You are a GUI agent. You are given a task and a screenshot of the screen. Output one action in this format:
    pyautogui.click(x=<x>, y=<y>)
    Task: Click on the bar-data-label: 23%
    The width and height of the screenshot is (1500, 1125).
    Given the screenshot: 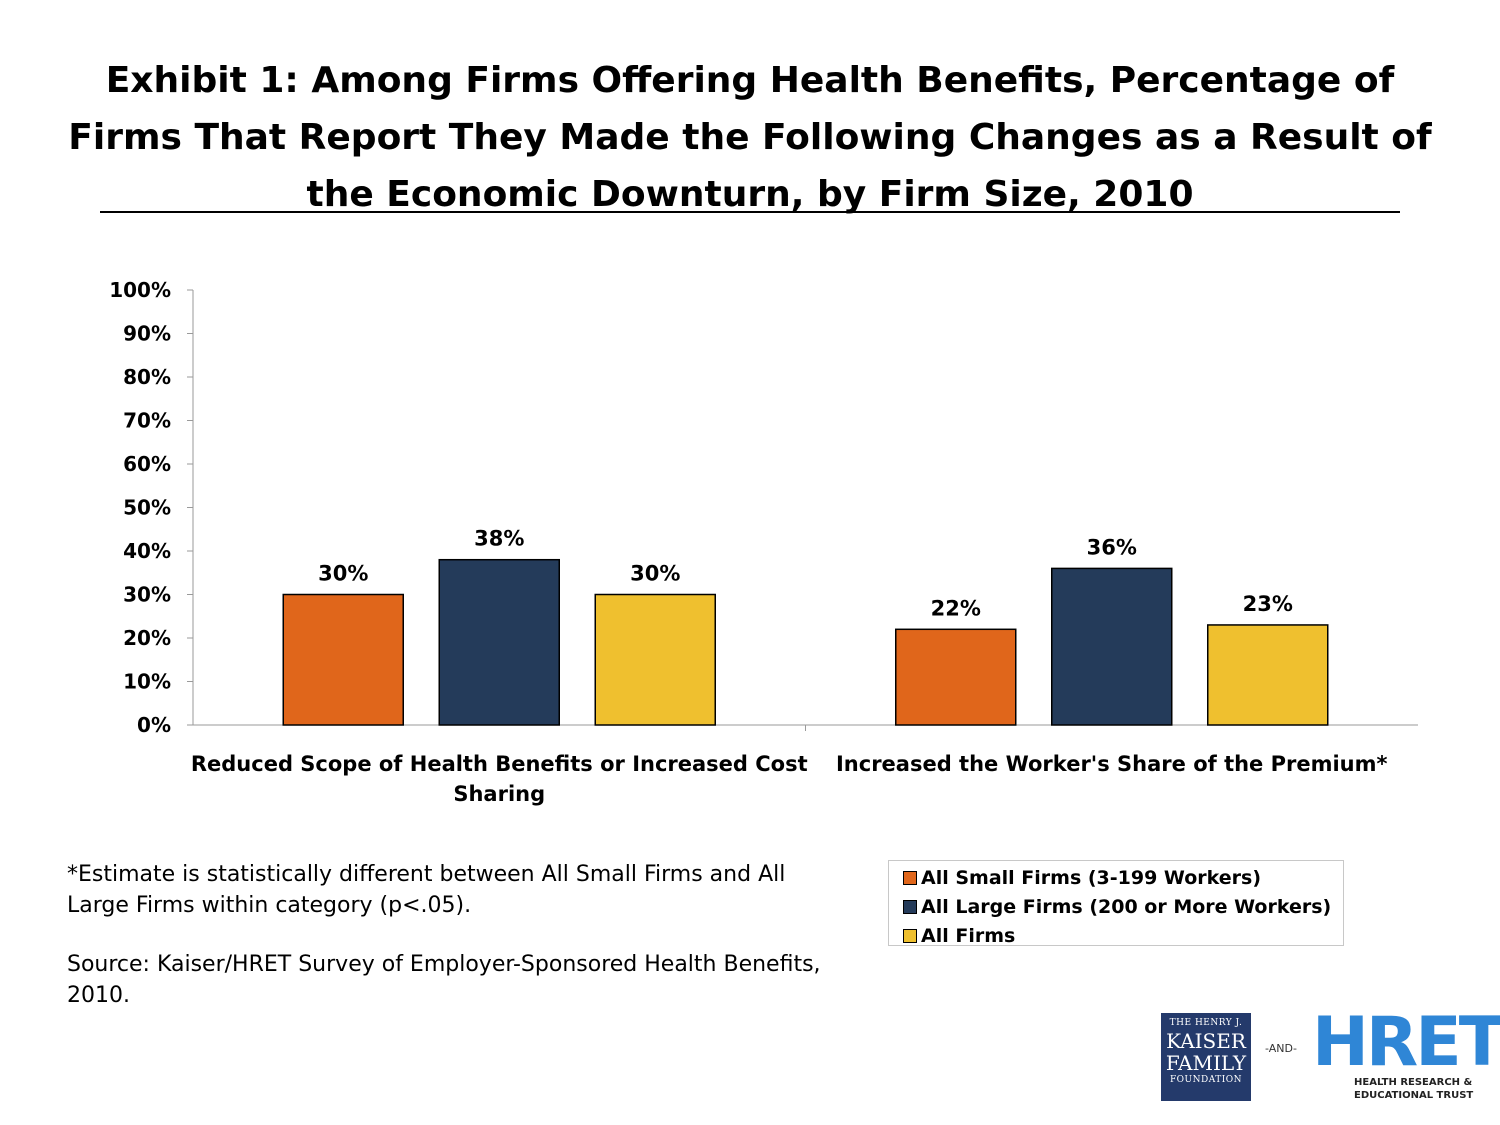 What is the action you would take?
    pyautogui.click(x=1268, y=604)
    